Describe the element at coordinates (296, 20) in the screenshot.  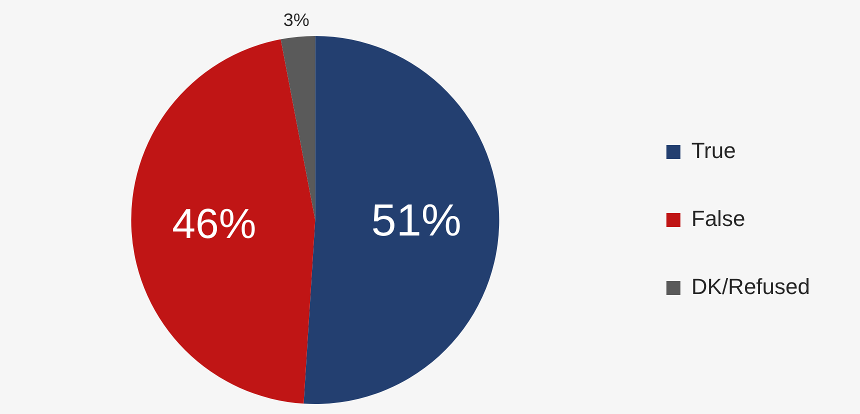
I see `data-label: 3%` at that location.